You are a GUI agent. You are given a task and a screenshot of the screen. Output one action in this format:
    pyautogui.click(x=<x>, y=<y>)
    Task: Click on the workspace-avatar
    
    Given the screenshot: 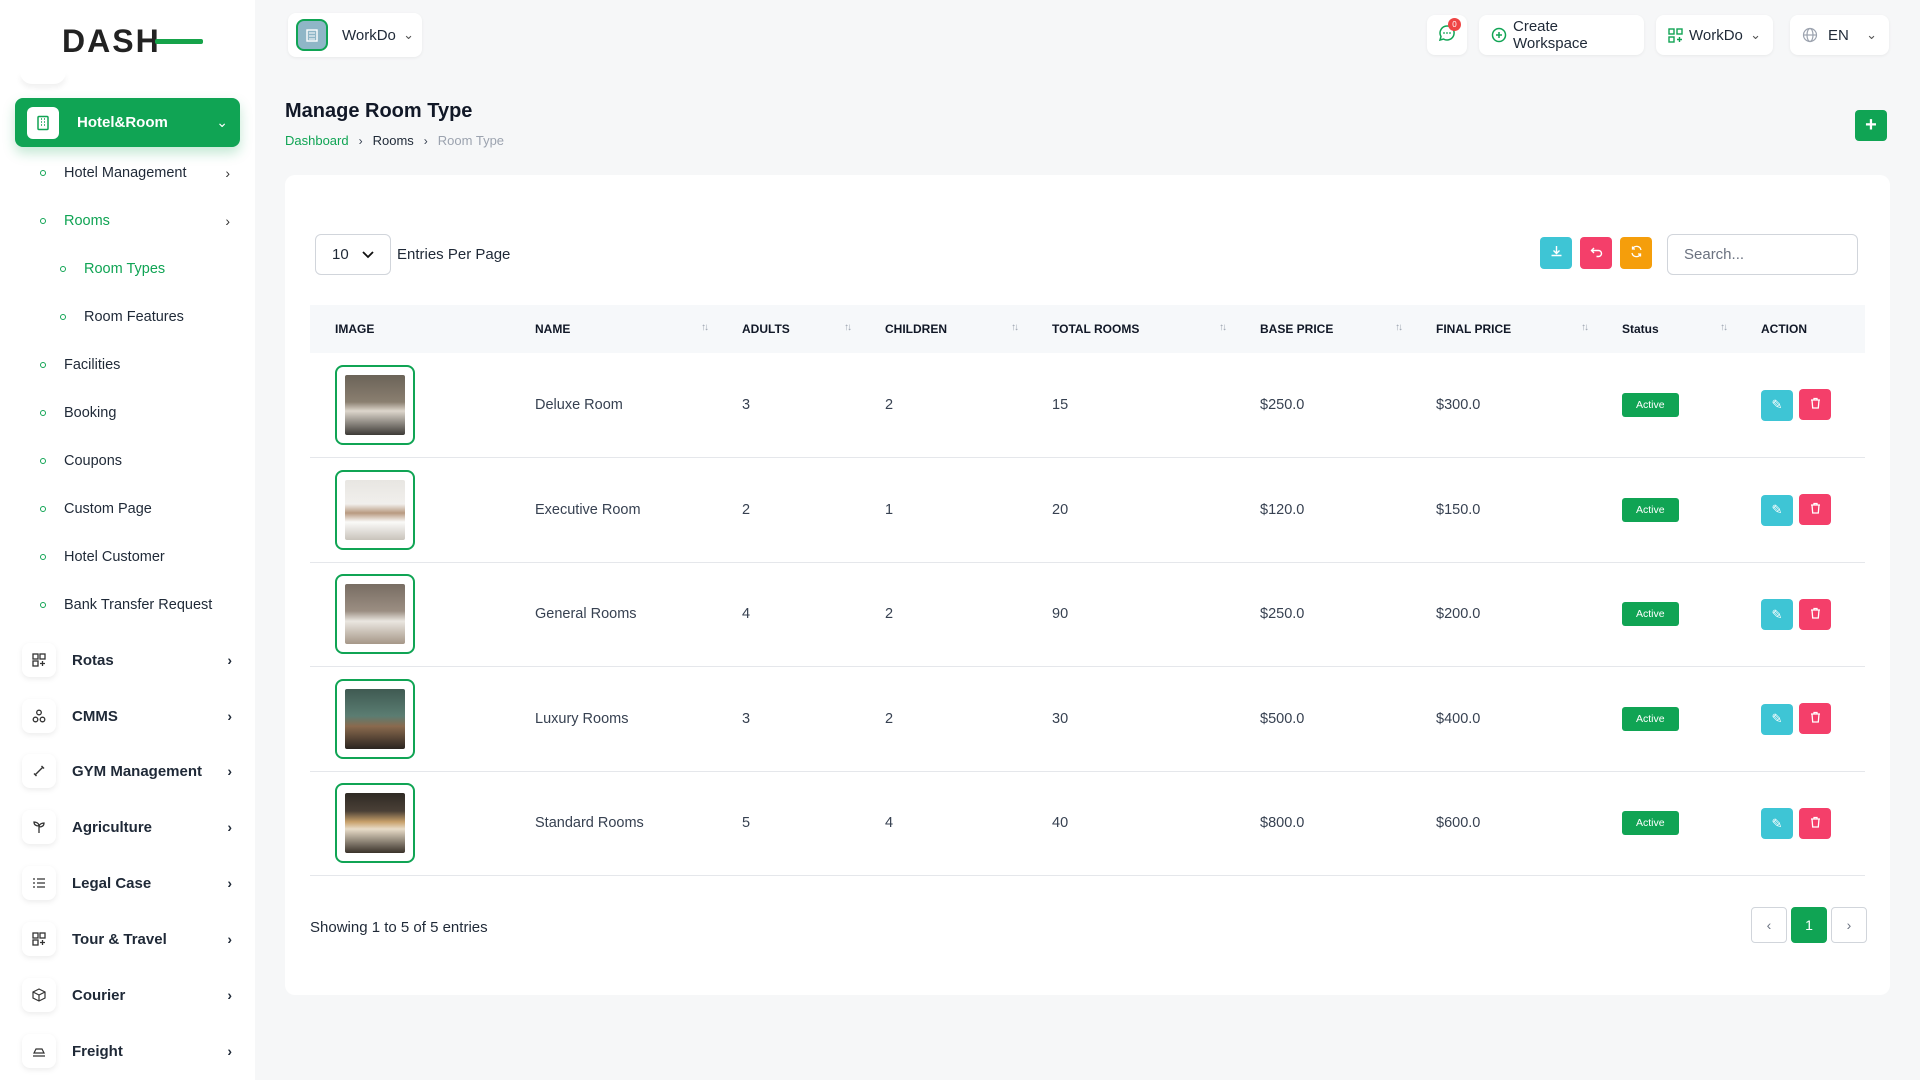 What is the action you would take?
    pyautogui.click(x=312, y=35)
    